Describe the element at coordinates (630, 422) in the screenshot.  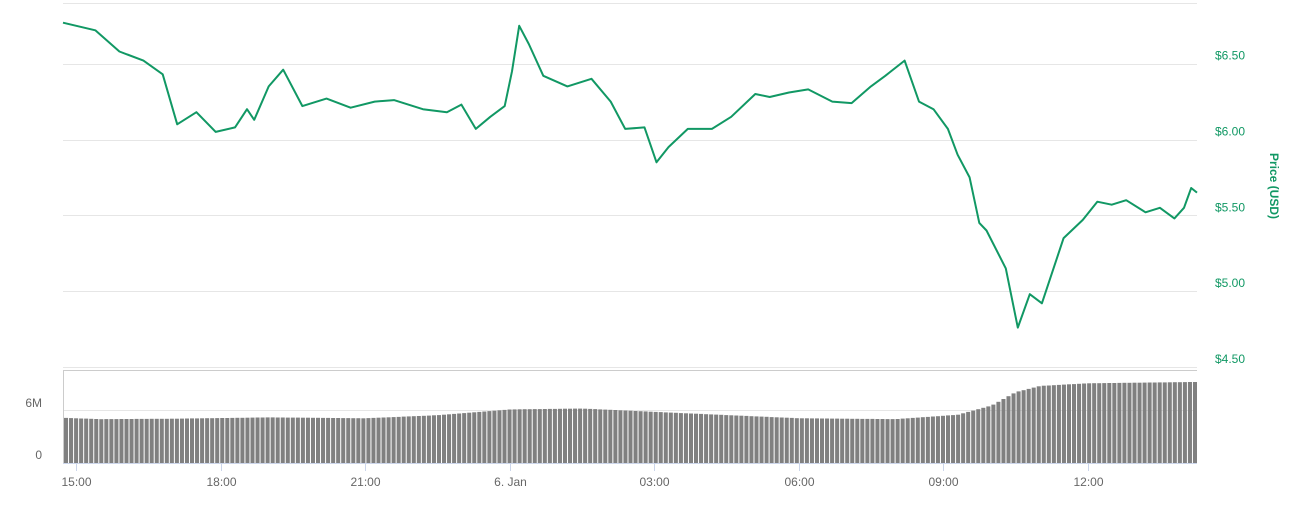
I see `volume-bars` at that location.